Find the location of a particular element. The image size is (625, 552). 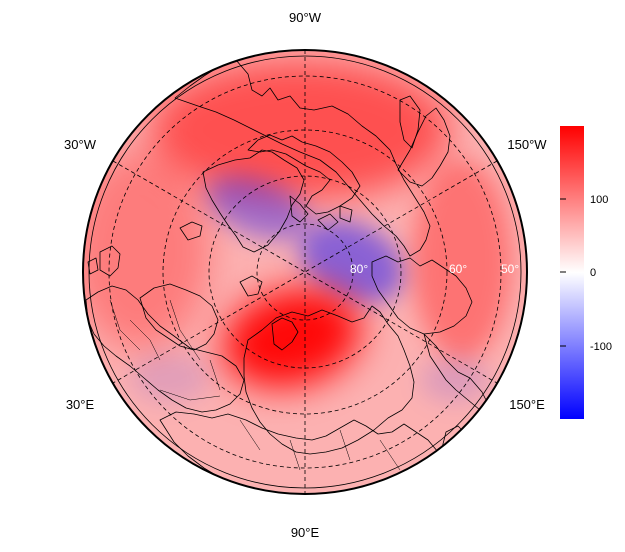

lat-label-50: 50° is located at coordinates (510, 269).